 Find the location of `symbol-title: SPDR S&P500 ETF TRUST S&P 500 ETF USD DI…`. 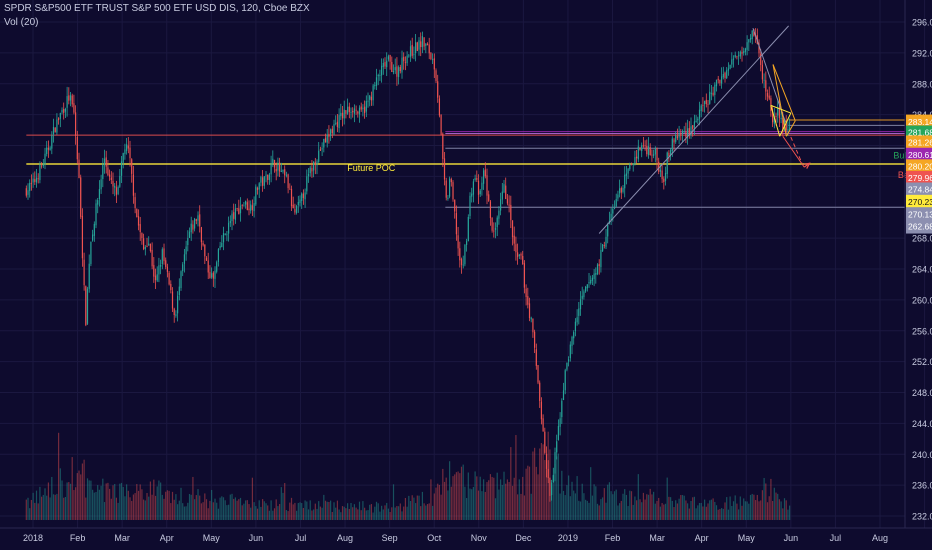

symbol-title: SPDR S&P500 ETF TRUST S&P 500 ETF USD DI… is located at coordinates (157, 8).